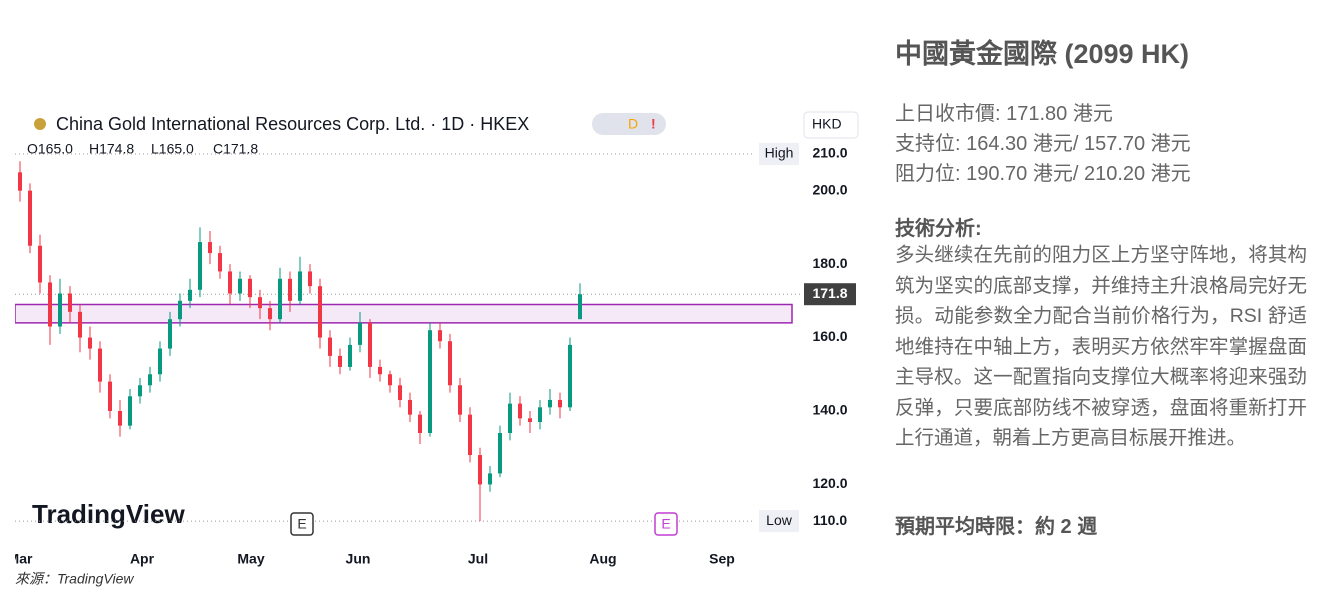 This screenshot has width=1339, height=604. I want to click on zone, so click(404, 313).